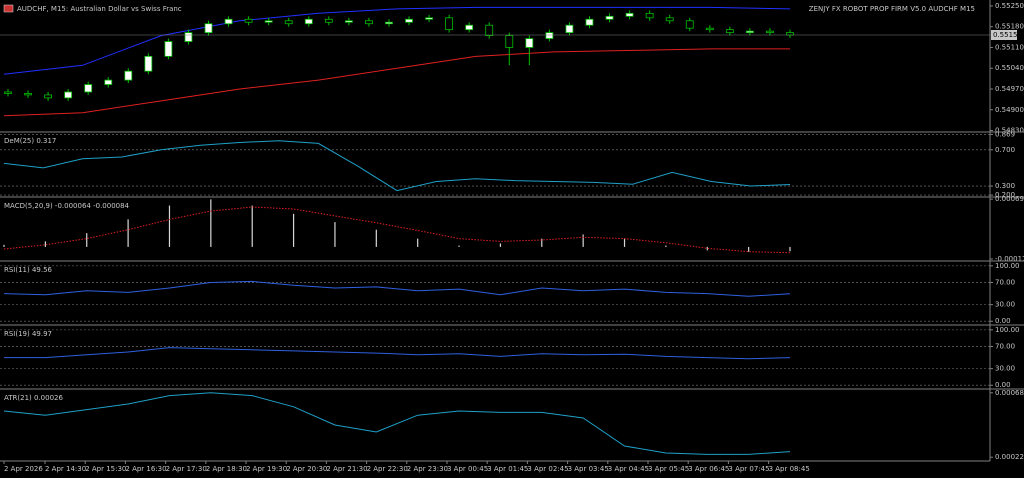 The height and width of the screenshot is (478, 1024). I want to click on time-label: 3 Apr 08:45, so click(789, 469).